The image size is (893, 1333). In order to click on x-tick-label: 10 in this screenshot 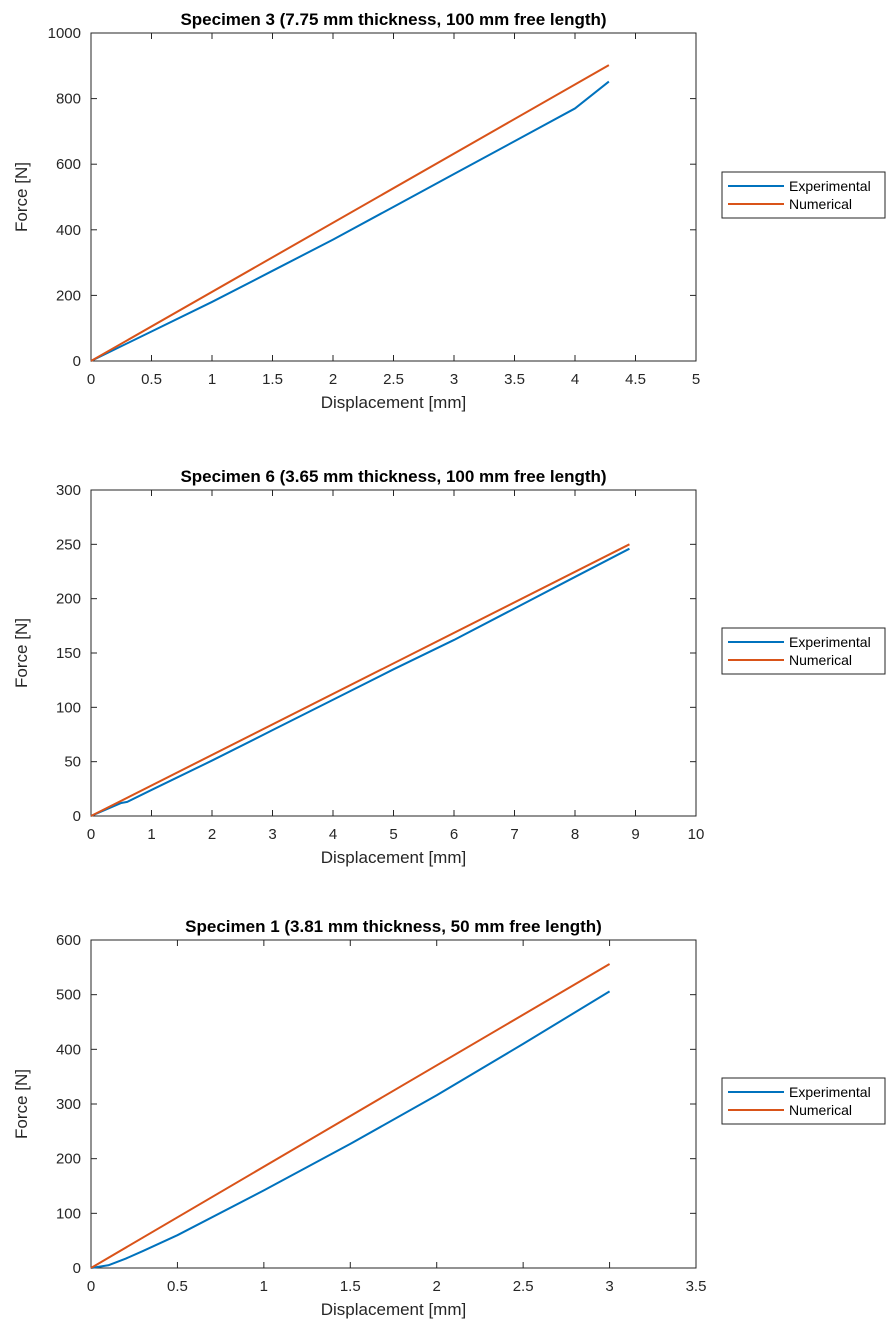, I will do `click(696, 834)`.